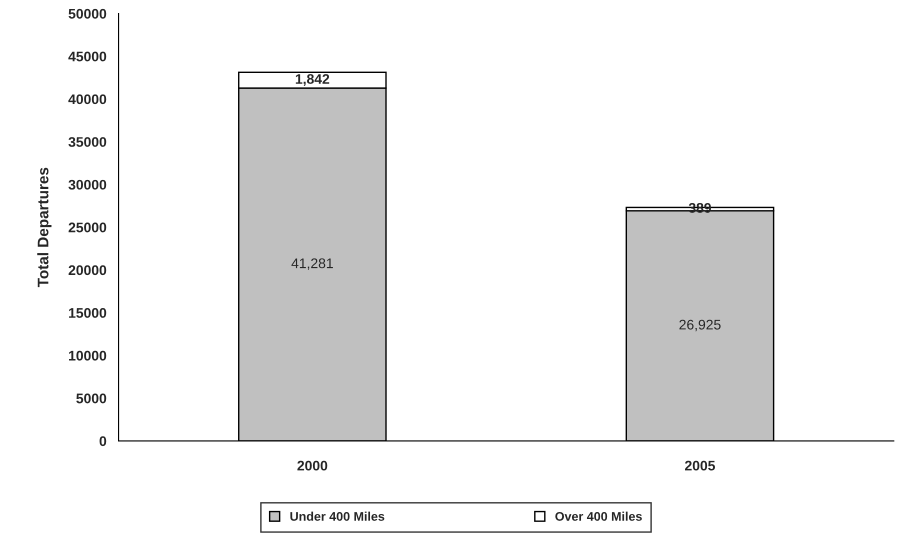  What do you see at coordinates (700, 465) in the screenshot?
I see `x-tick-label: 2005` at bounding box center [700, 465].